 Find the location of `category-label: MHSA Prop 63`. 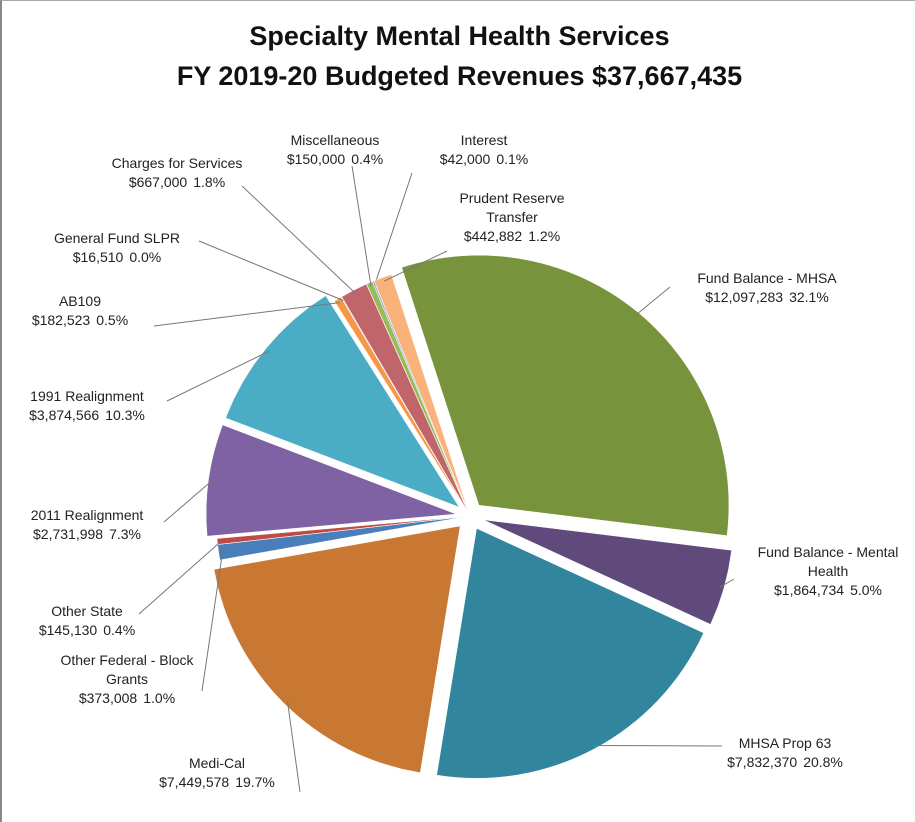

category-label: MHSA Prop 63 is located at coordinates (785, 743).